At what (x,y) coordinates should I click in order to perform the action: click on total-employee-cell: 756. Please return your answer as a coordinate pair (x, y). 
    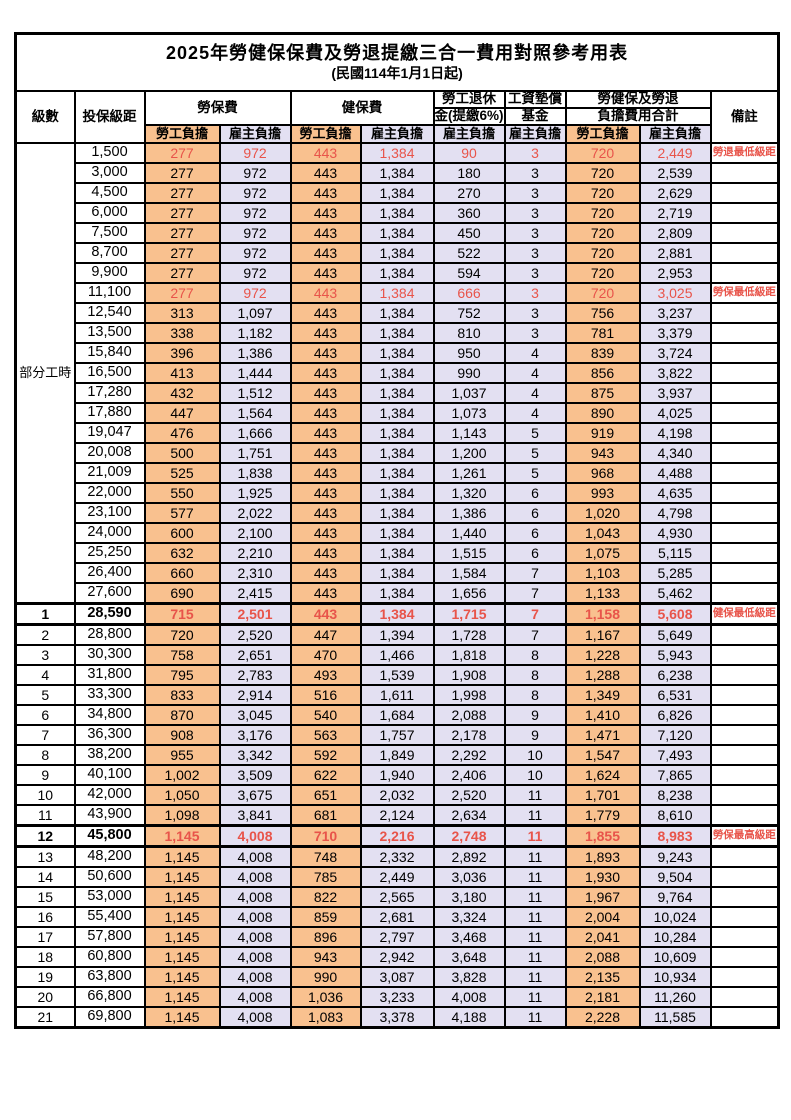
    Looking at the image, I should click on (602, 313).